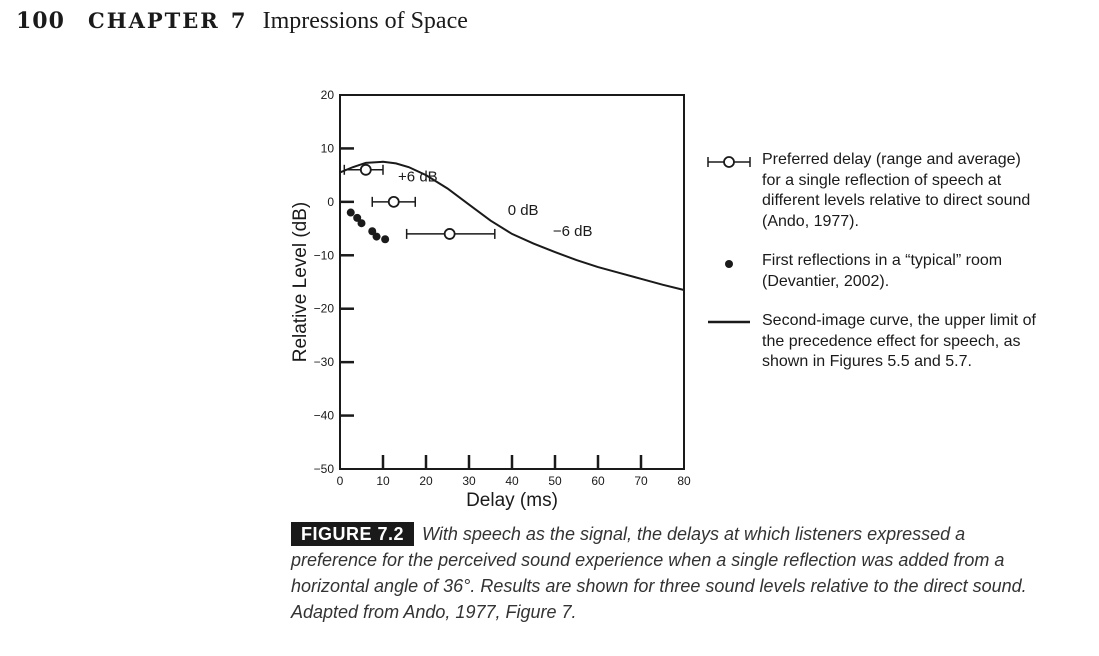 This screenshot has height=656, width=1099. What do you see at coordinates (330, 202) in the screenshot?
I see `y-tick-label: 0` at bounding box center [330, 202].